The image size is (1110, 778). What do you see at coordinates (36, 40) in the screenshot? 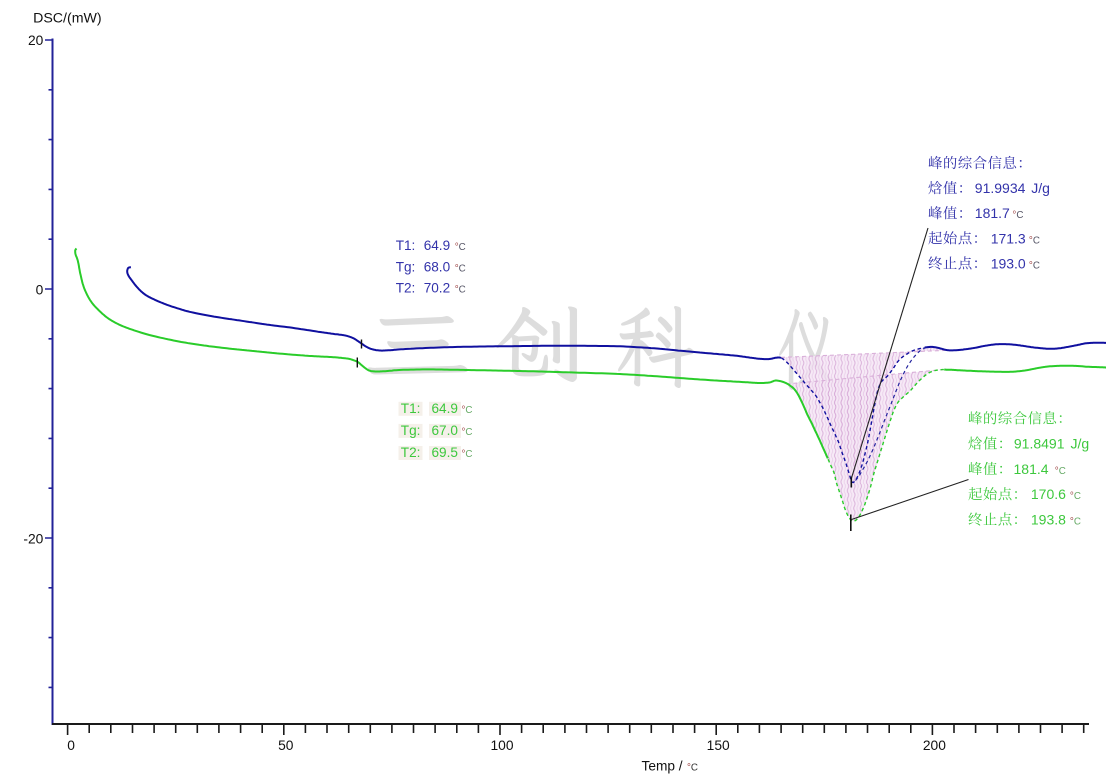
I see `svg-text: 20` at bounding box center [36, 40].